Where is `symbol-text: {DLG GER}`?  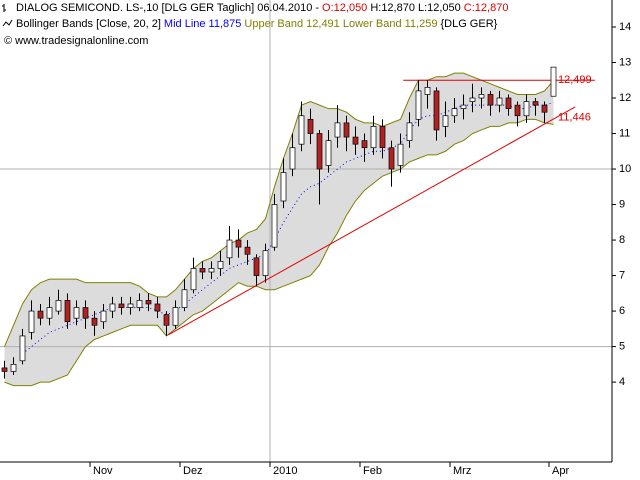 symbol-text: {DLG GER} is located at coordinates (468, 24).